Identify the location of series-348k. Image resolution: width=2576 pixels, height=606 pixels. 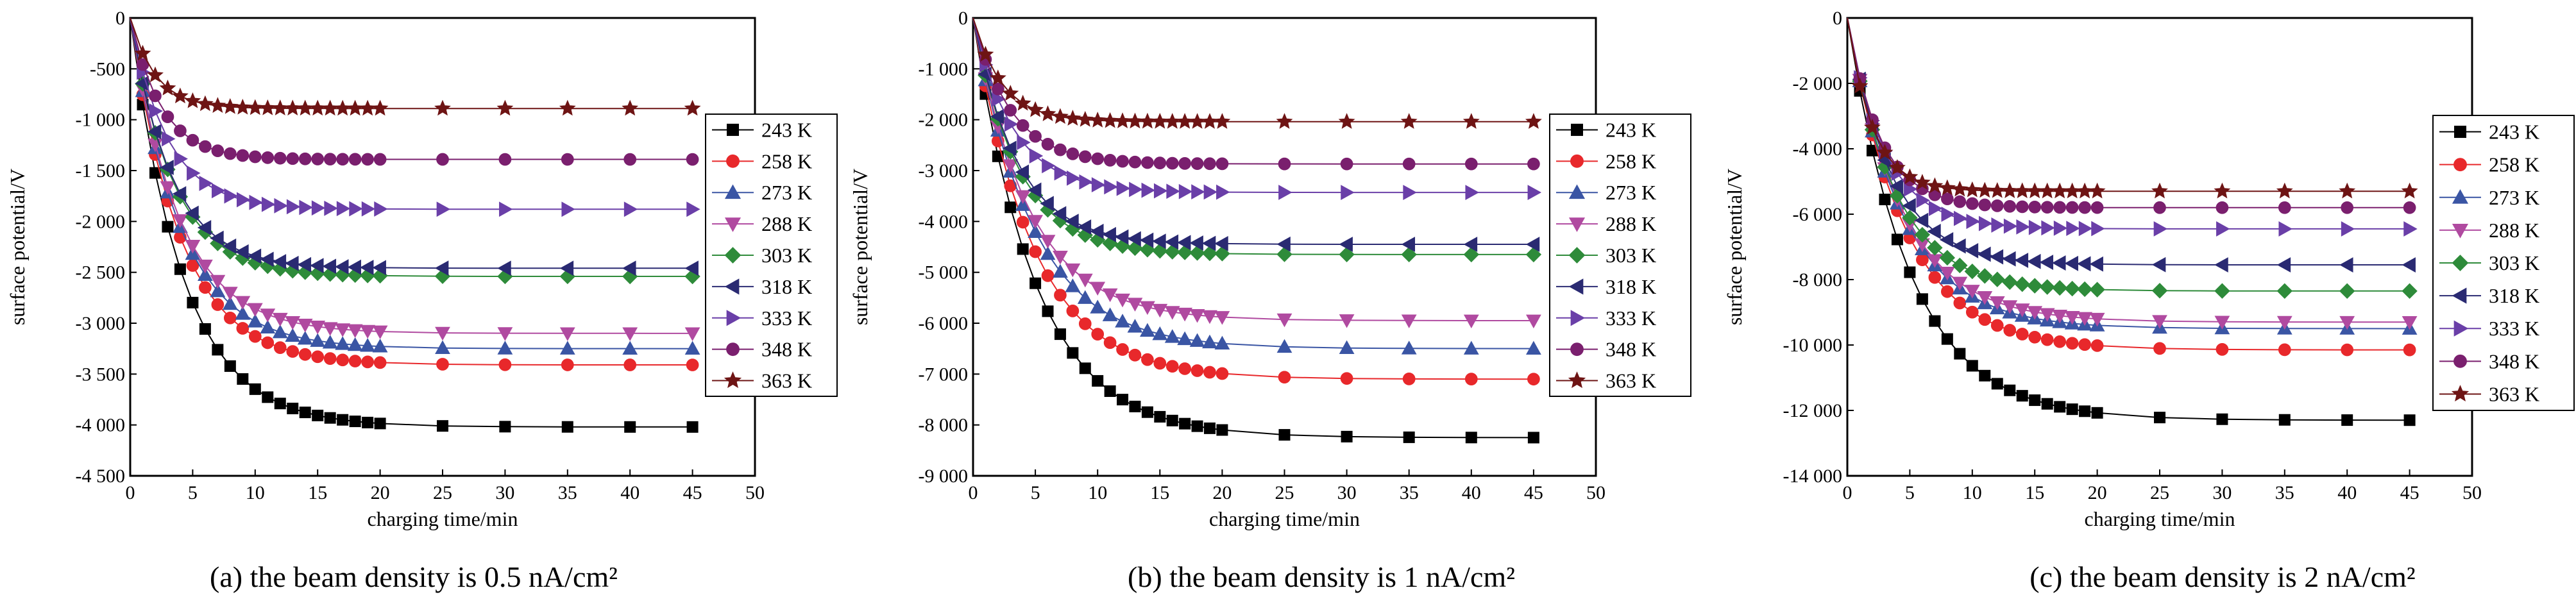
(414, 92).